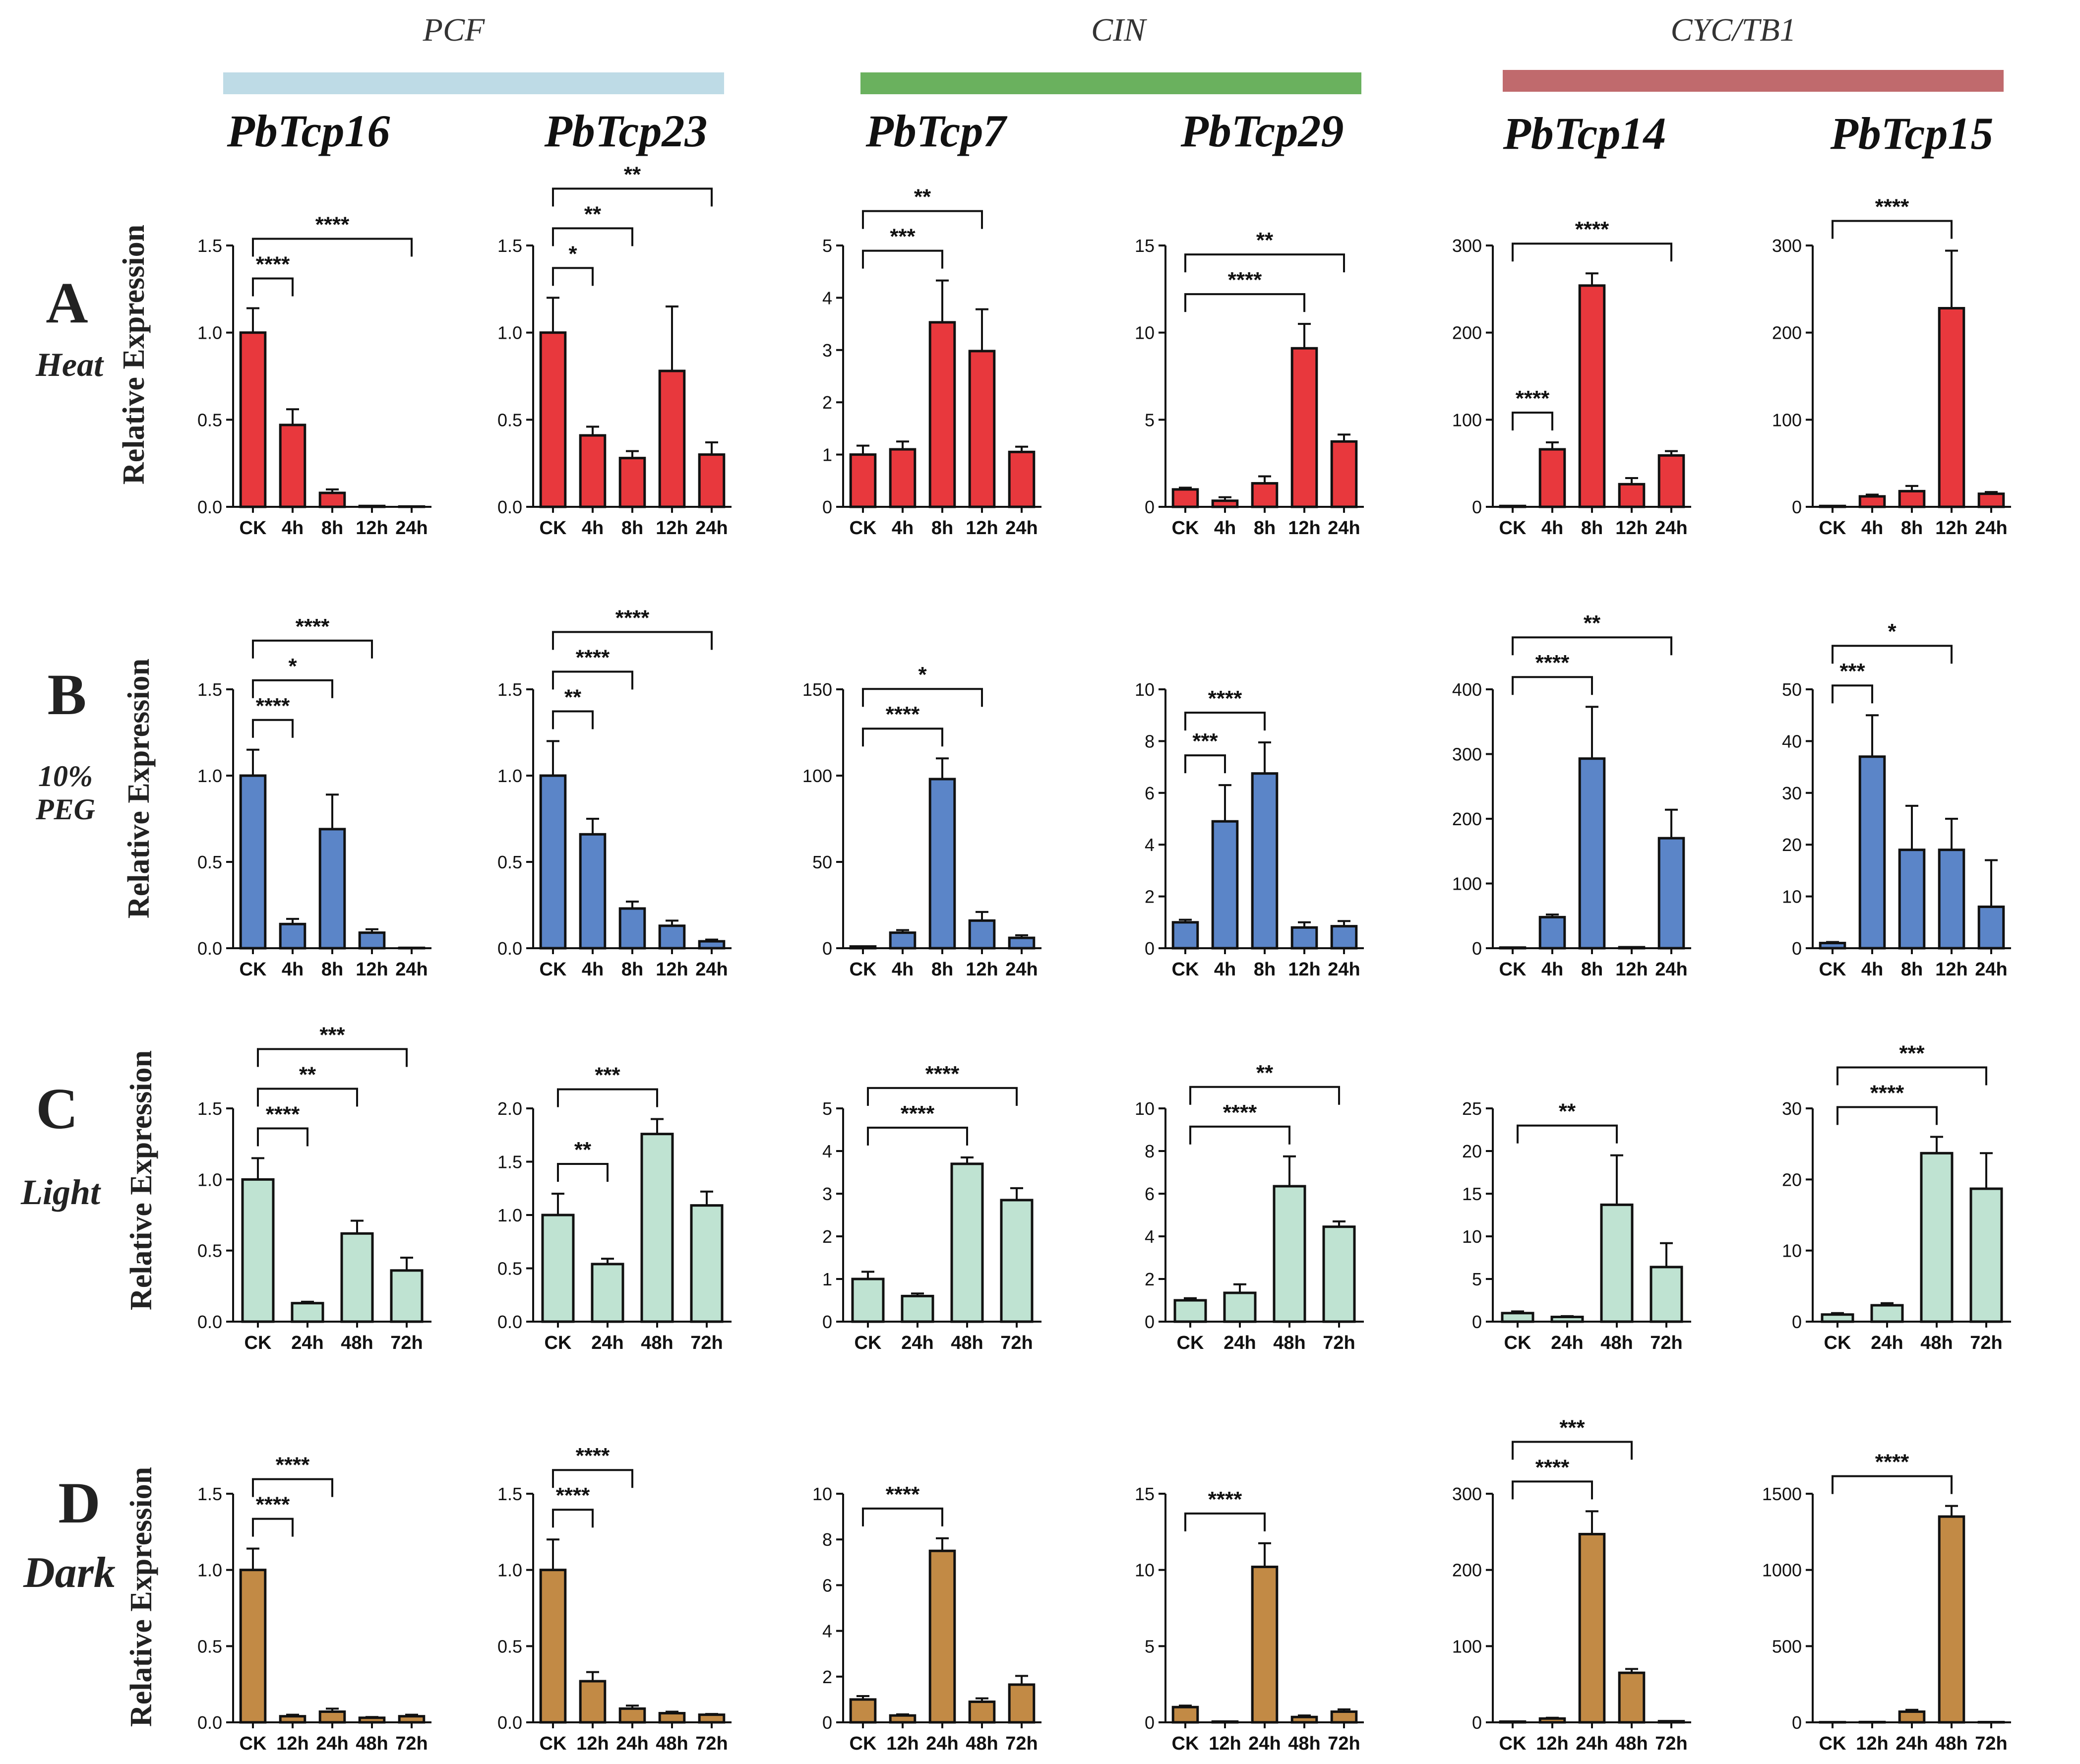  Describe the element at coordinates (1150, 1236) in the screenshot. I see `y-tick-label: 4` at that location.